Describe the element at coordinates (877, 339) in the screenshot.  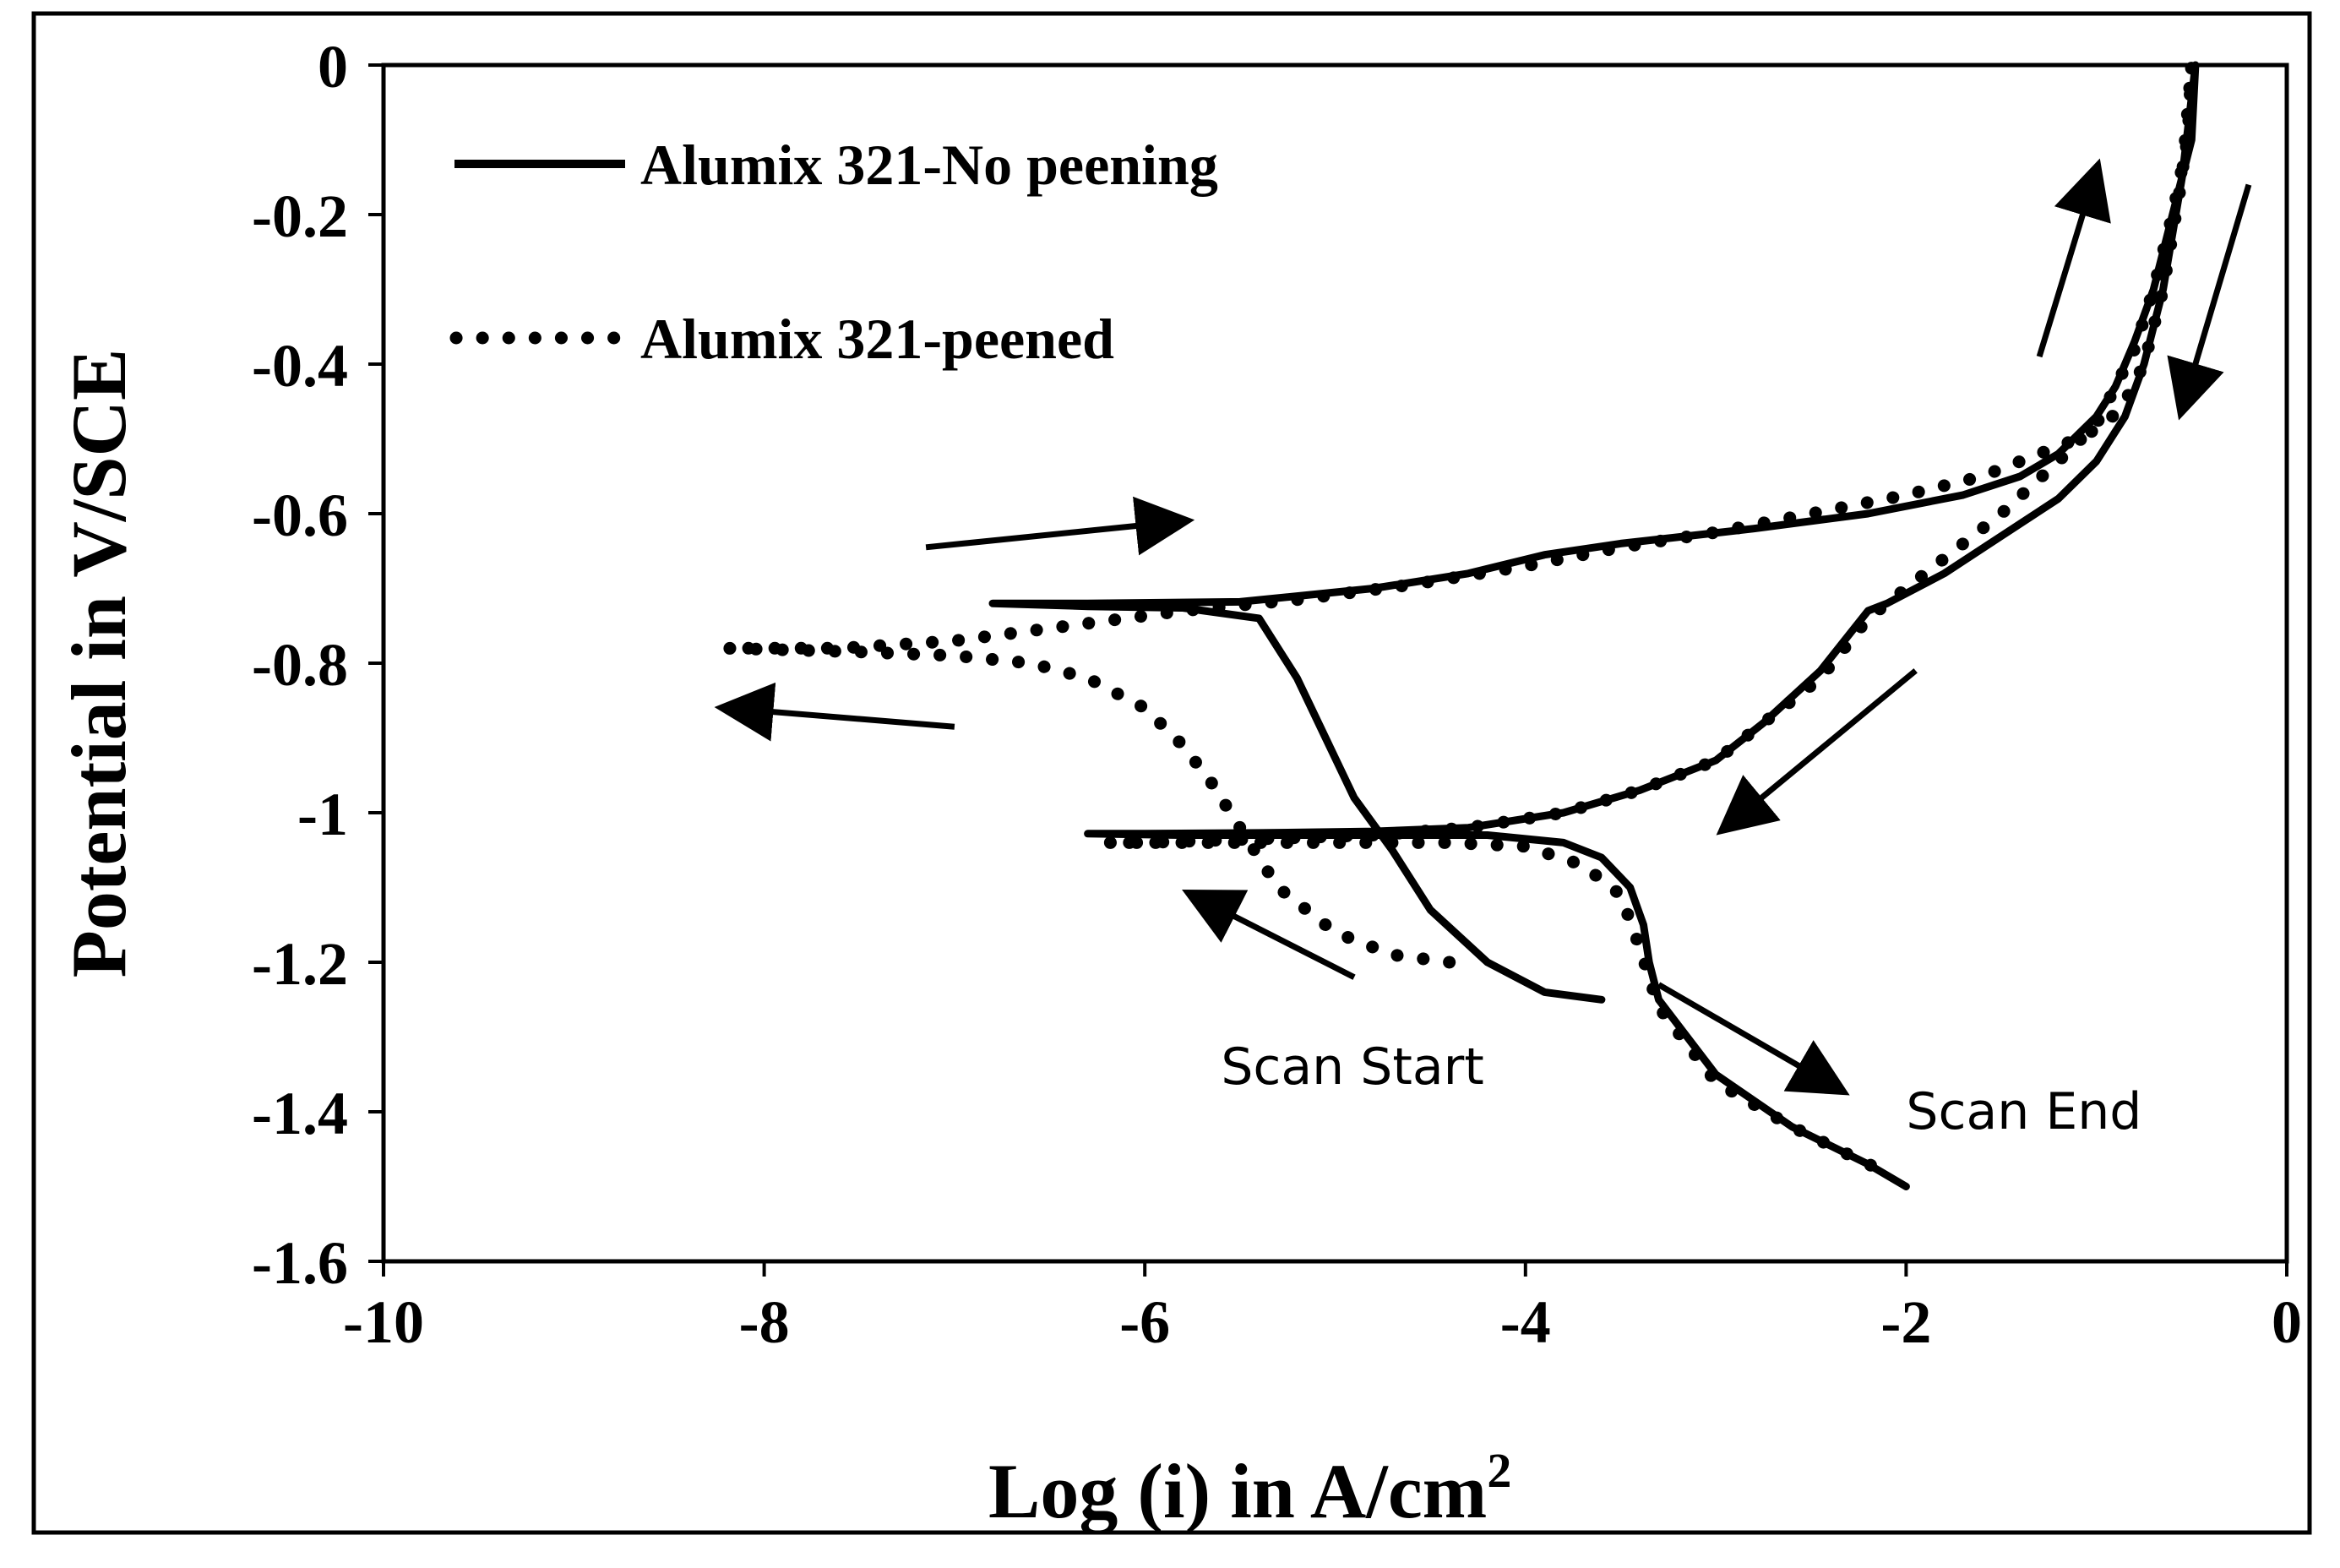
I see `legend-label-peened: Alumix 321-peened` at that location.